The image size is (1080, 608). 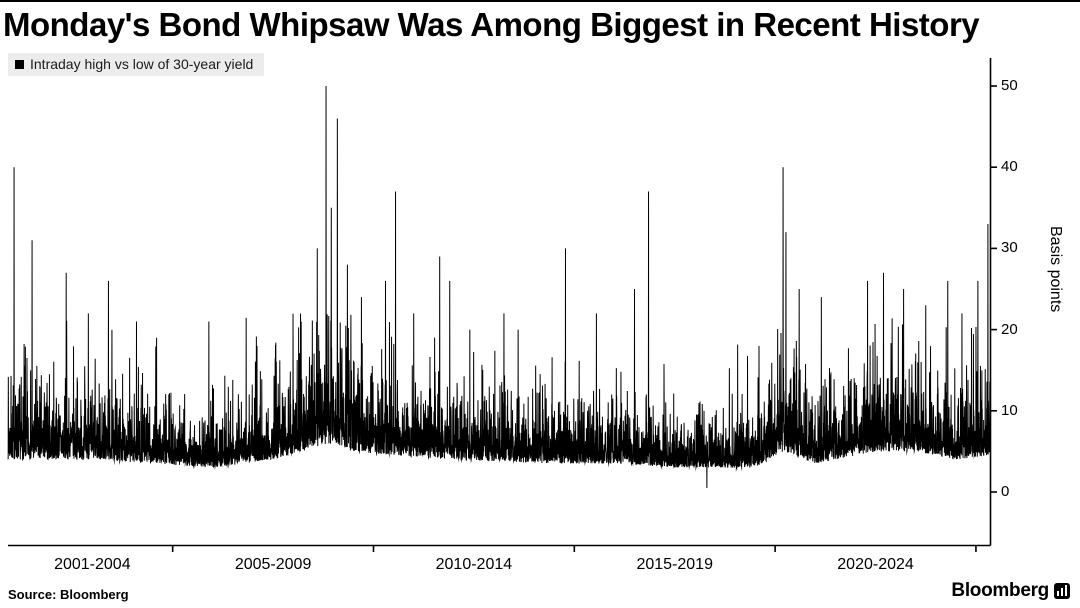 What do you see at coordinates (1000, 590) in the screenshot?
I see `bloomberg-wordmark: Bloomberg` at bounding box center [1000, 590].